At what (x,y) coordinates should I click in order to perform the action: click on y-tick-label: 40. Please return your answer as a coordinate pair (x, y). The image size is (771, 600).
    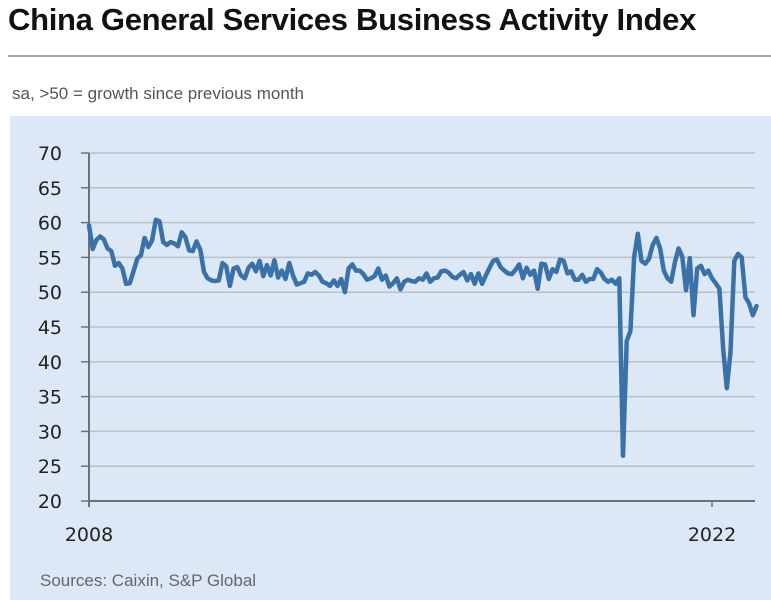
    Looking at the image, I should click on (50, 363).